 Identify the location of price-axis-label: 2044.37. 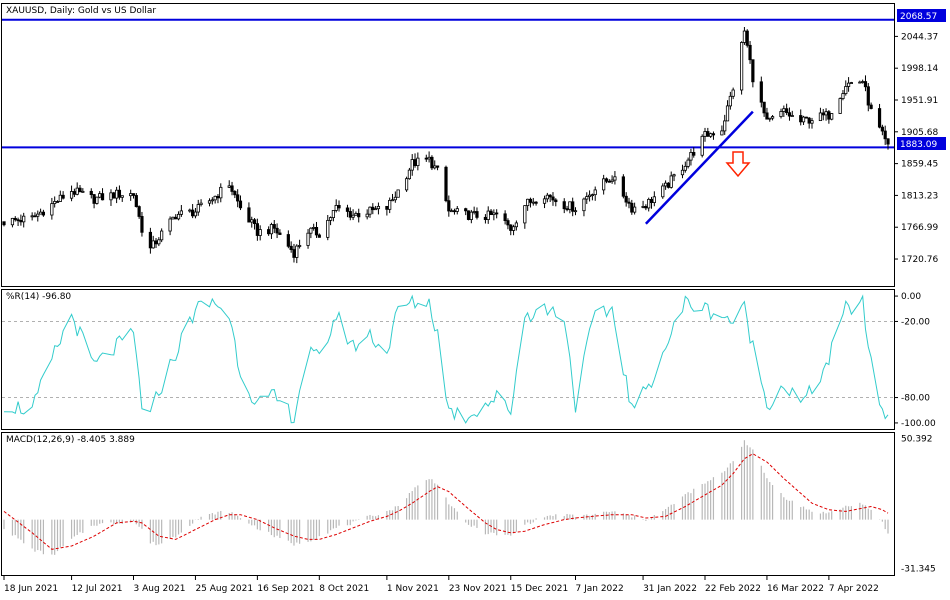
(919, 37).